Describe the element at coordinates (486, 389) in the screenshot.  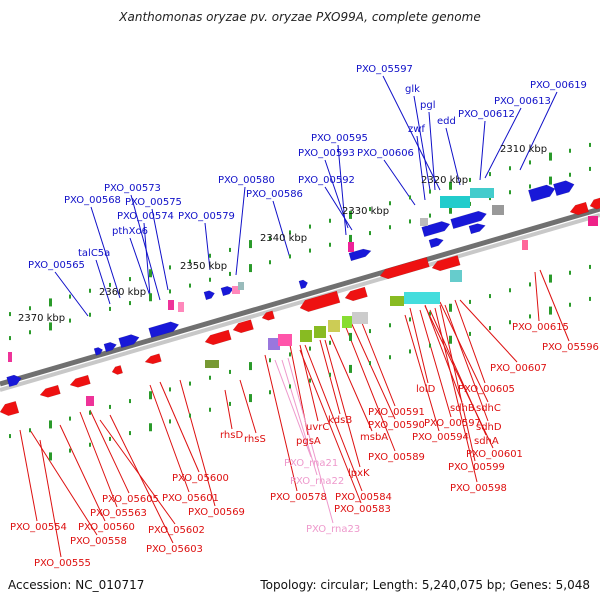
I see `gene-label-pxo-00605: PXO_00605` at that location.